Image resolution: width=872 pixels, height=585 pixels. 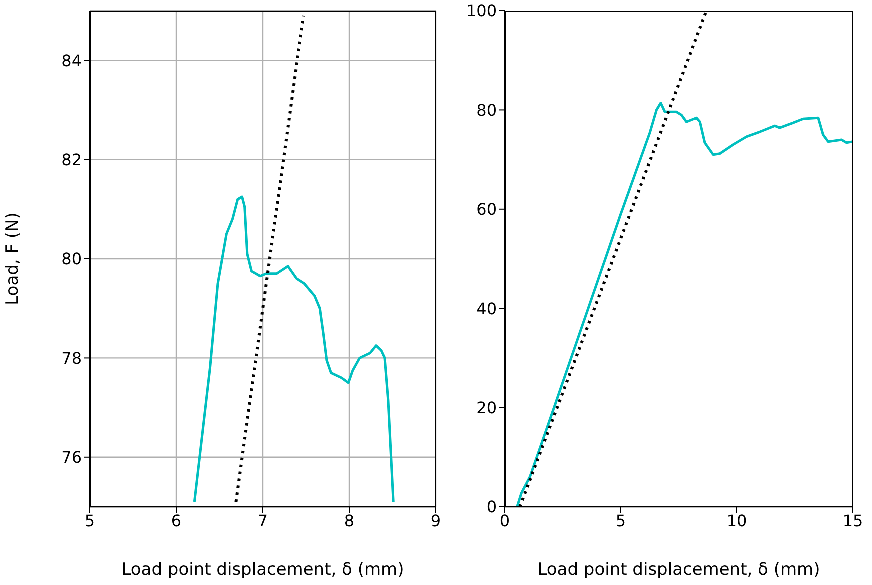 What do you see at coordinates (505, 520) in the screenshot?
I see `x-tick-label: 0` at bounding box center [505, 520].